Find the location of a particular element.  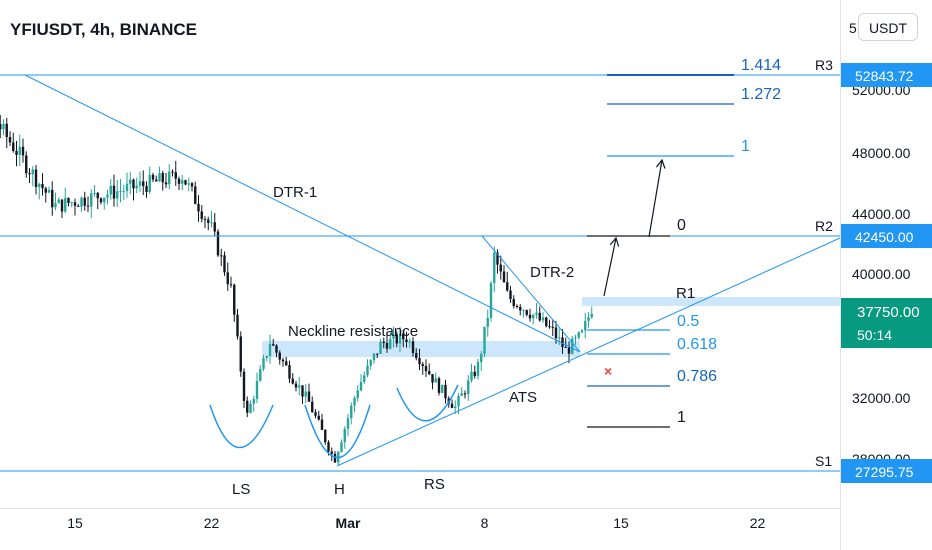

time-tick-1: 22 is located at coordinates (212, 523).